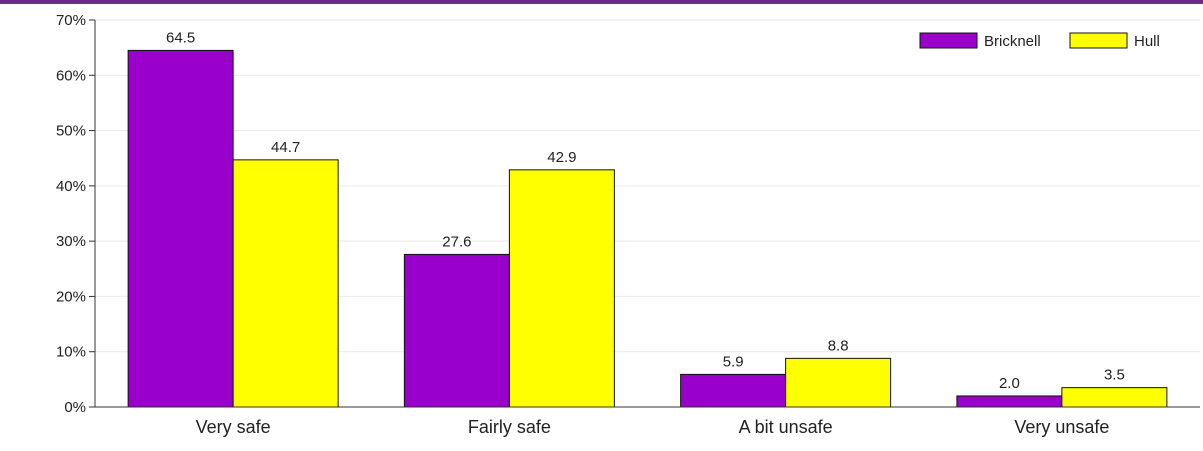 Image resolution: width=1203 pixels, height=451 pixels. I want to click on legend-label-hull: Hull, so click(1147, 41).